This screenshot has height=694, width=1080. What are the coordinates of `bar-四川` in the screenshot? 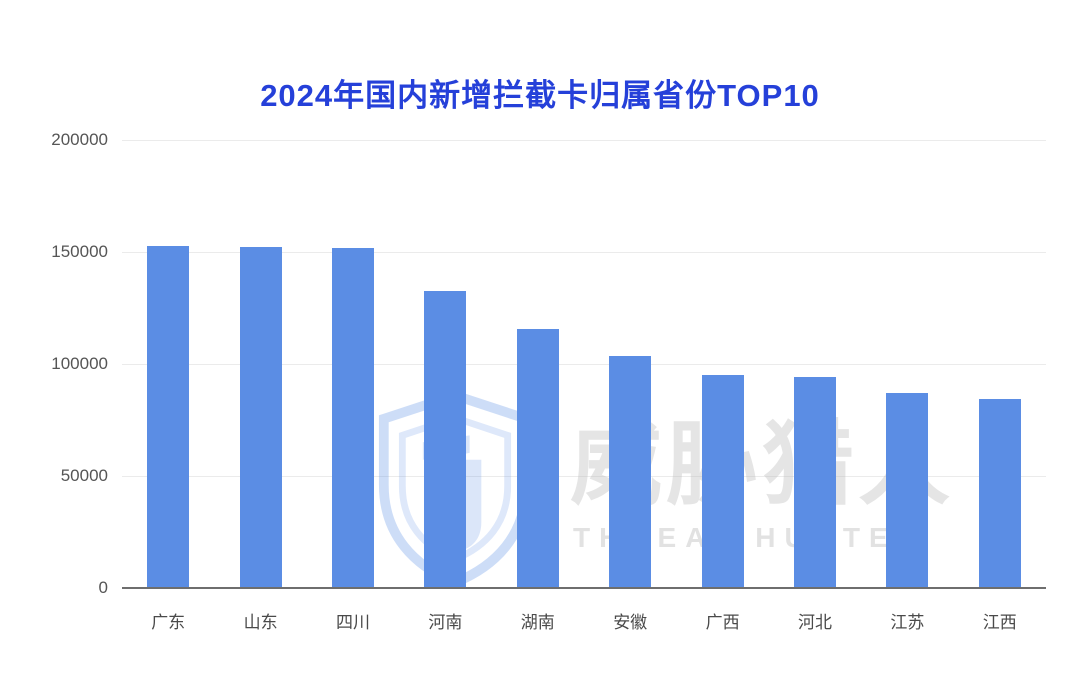 It's located at (353, 417).